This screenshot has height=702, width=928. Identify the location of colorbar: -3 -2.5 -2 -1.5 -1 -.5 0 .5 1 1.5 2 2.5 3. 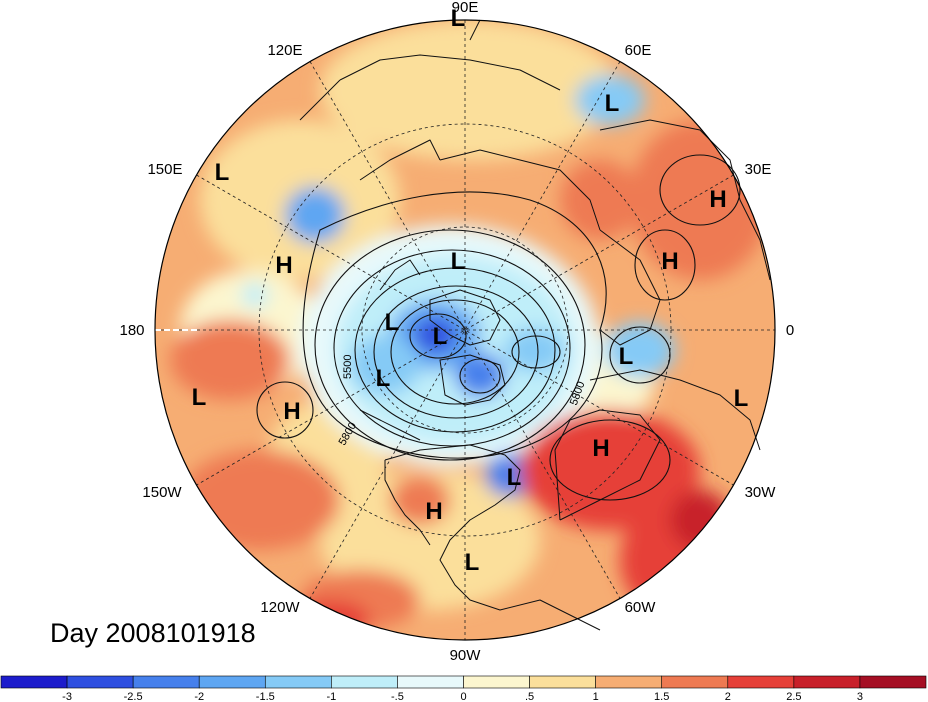
(463, 688).